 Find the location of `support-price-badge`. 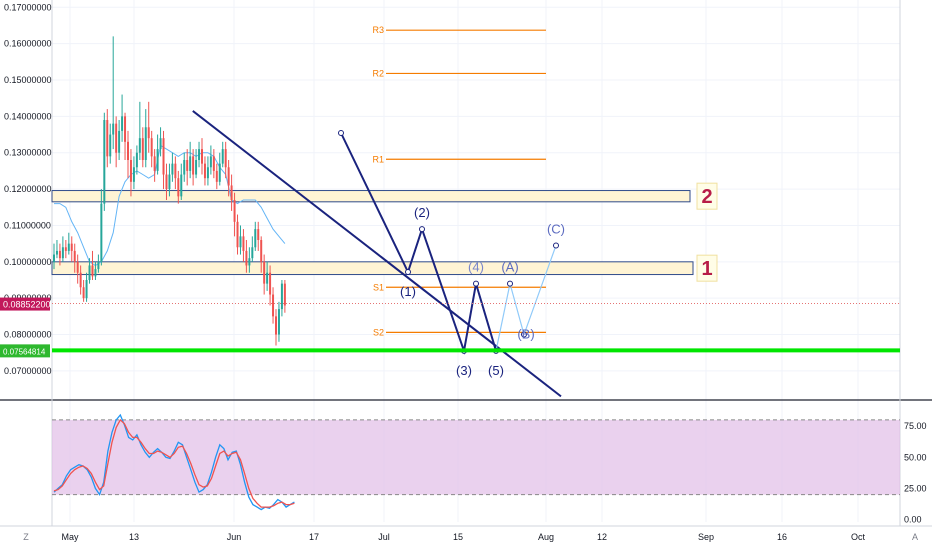

support-price-badge is located at coordinates (25, 351).